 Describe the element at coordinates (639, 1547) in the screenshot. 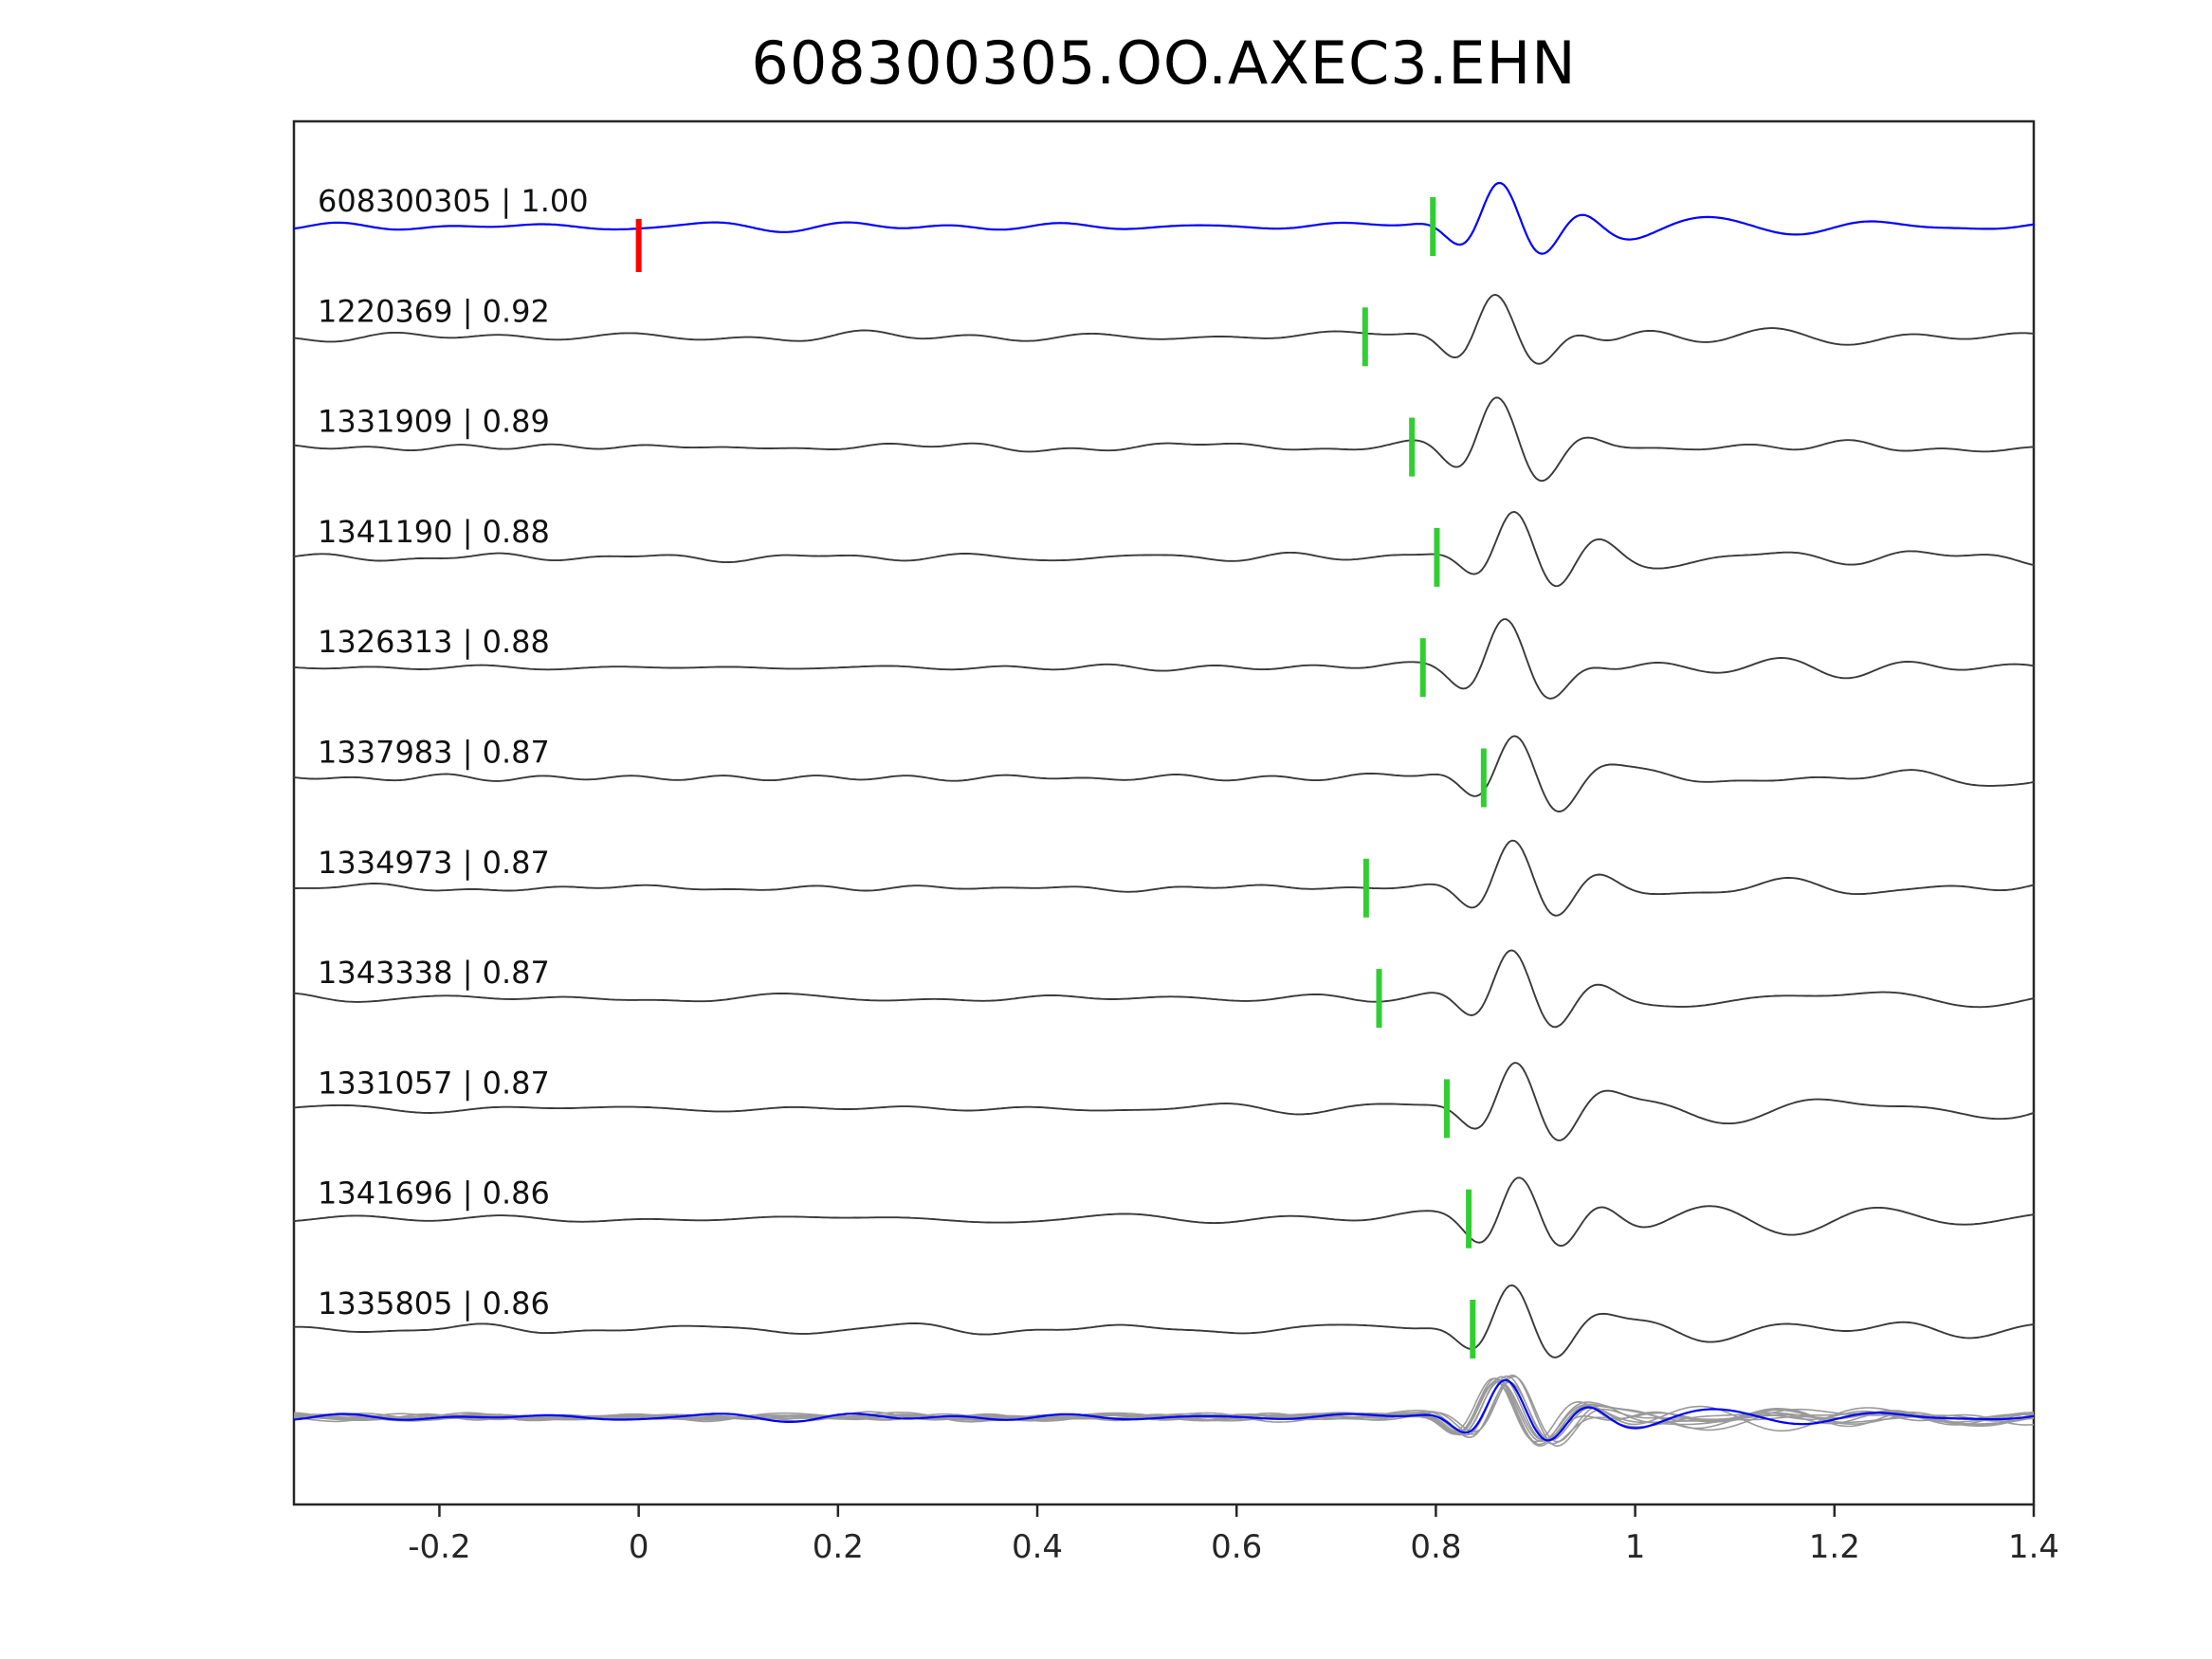

I see `x-tick-label: 0` at that location.